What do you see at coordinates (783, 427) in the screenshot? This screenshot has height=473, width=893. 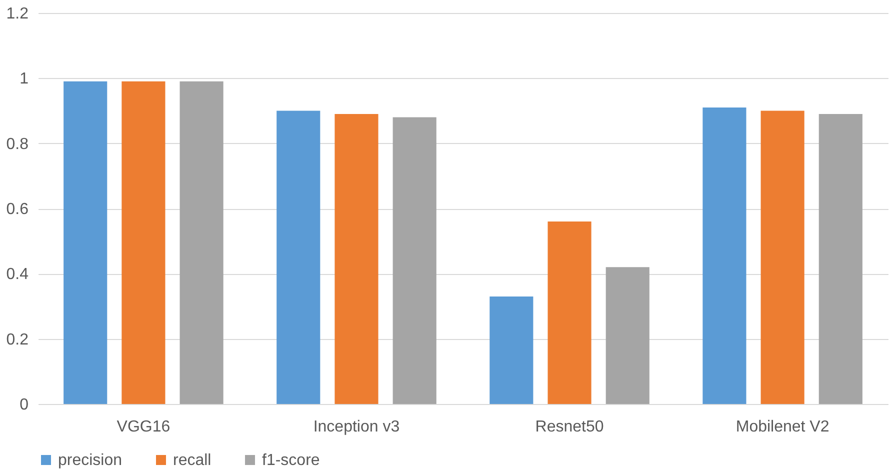 I see `x-tick-label: Mobilenet V2` at bounding box center [783, 427].